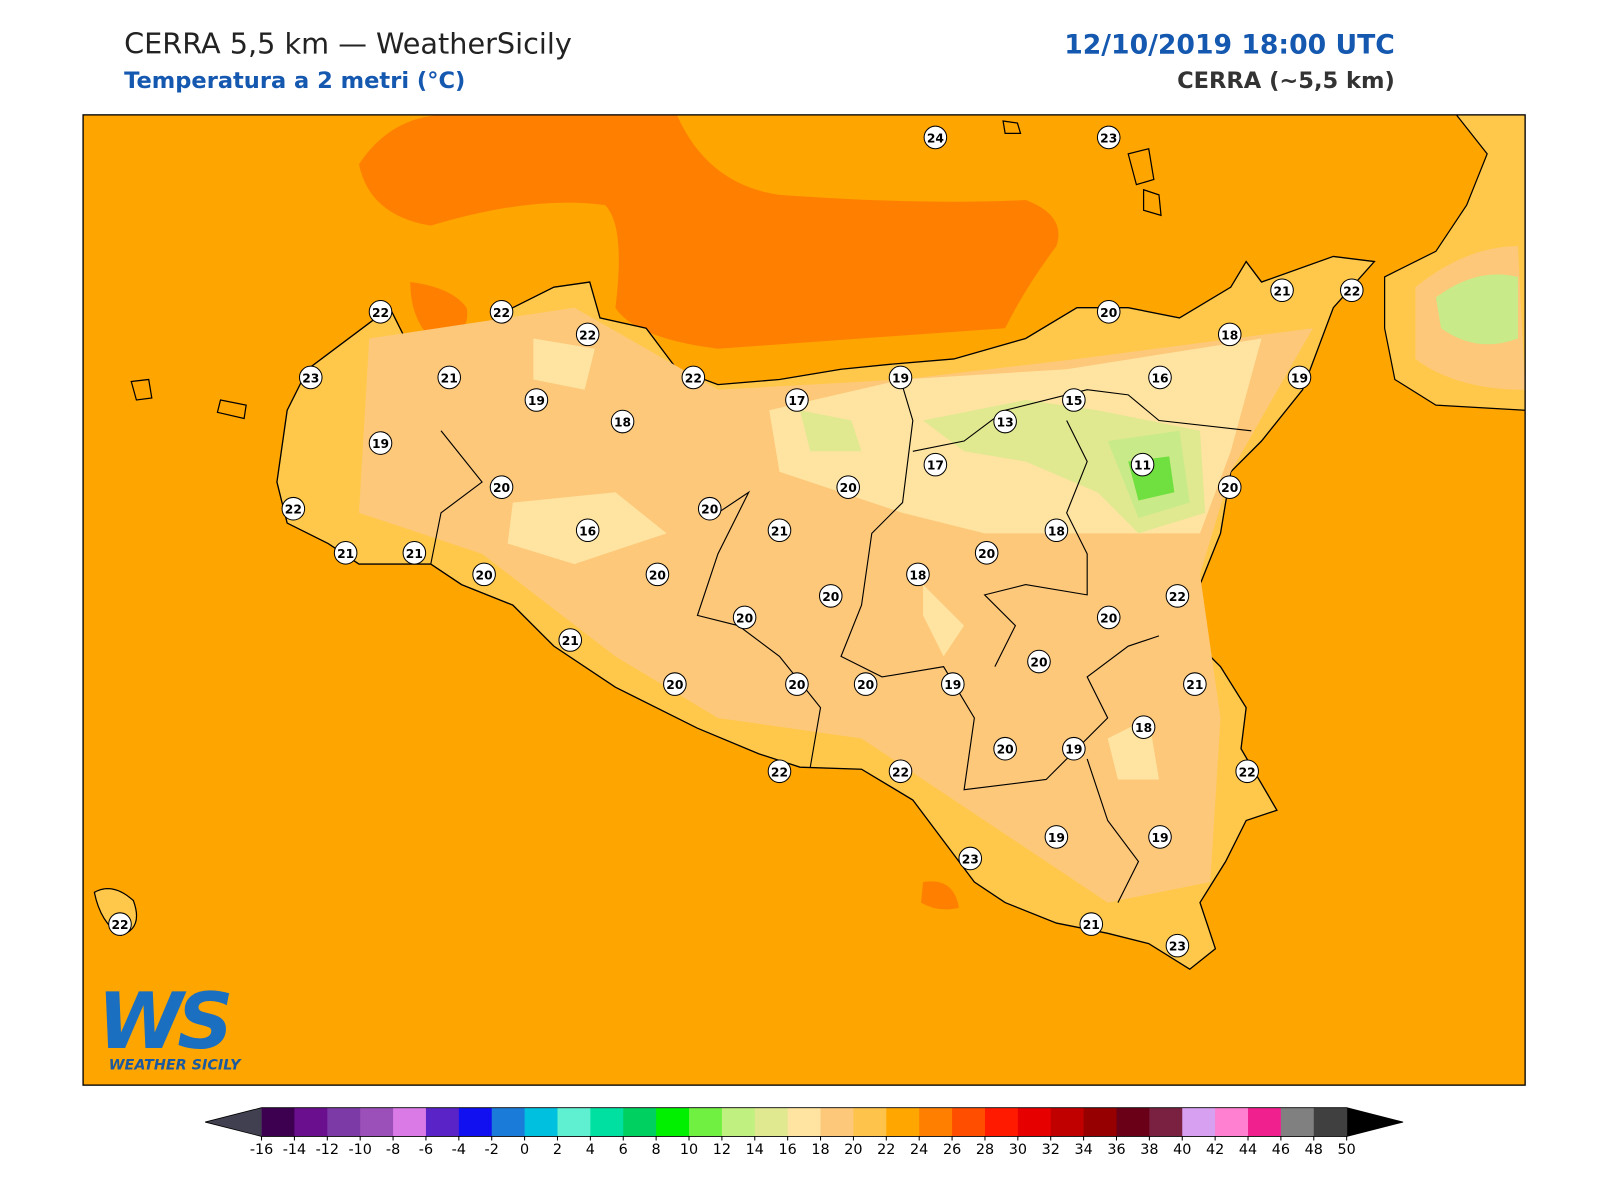  I want to click on colorbar-tick-label: 8, so click(656, 1150).